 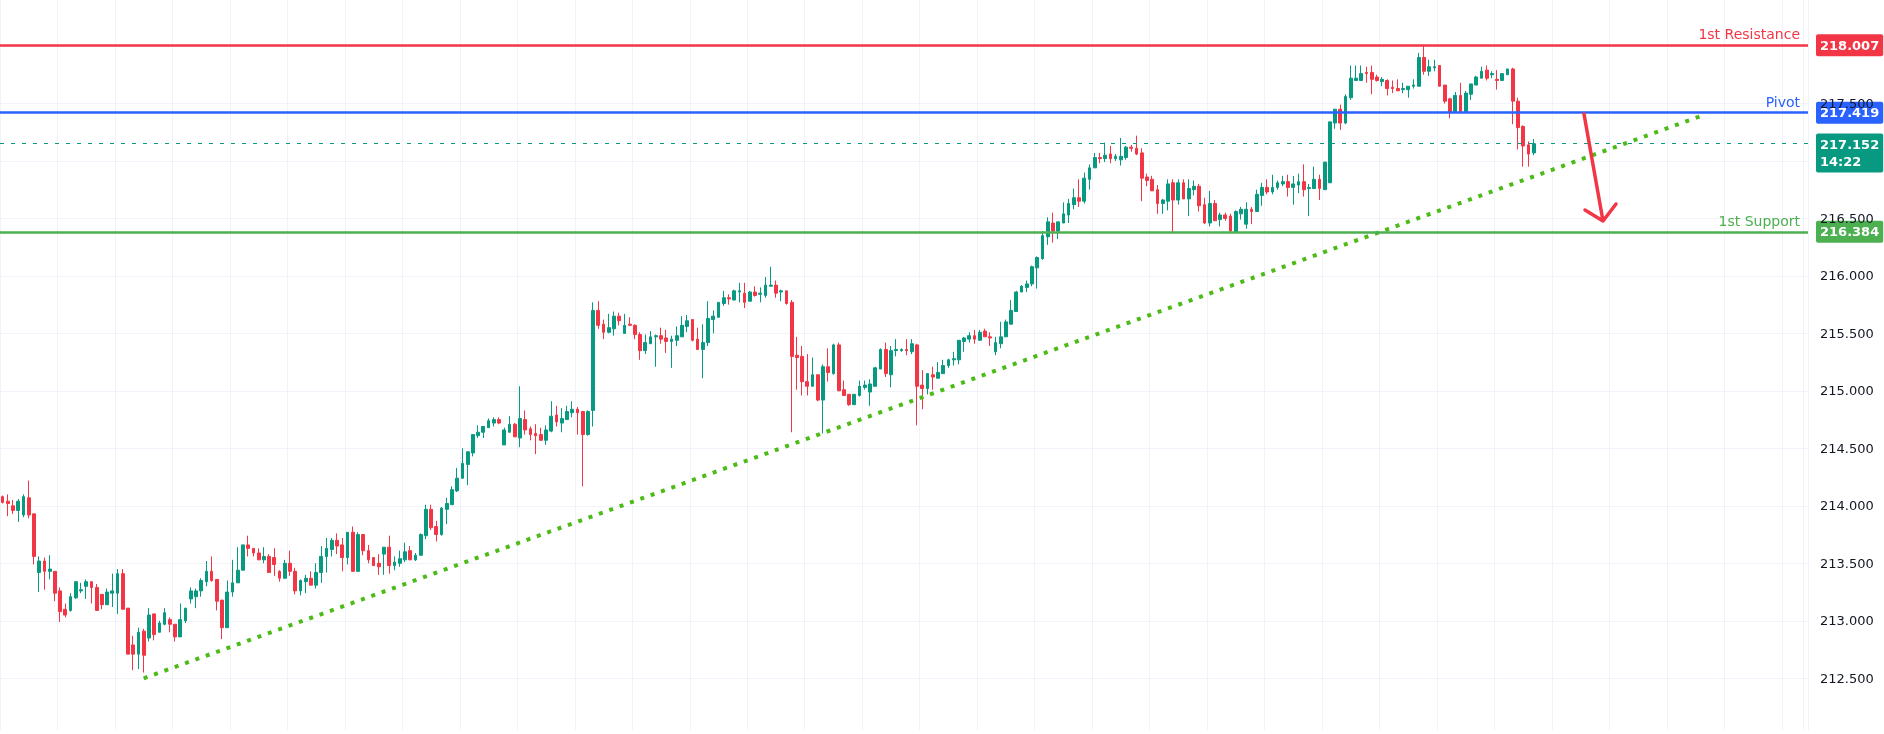 I want to click on ref-line-label: 218.007, so click(x=1850, y=45).